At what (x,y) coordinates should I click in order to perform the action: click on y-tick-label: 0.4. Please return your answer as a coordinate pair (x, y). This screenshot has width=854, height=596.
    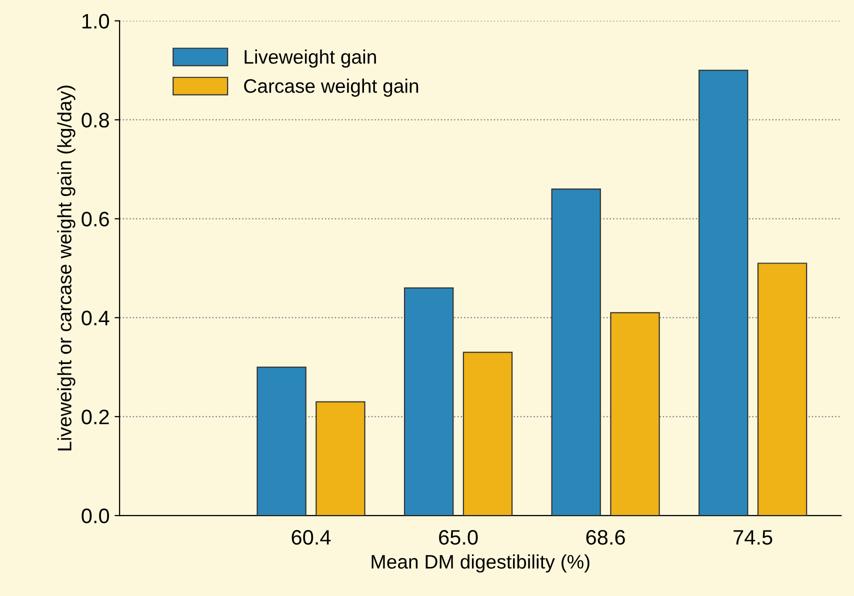
    Looking at the image, I should click on (96, 318).